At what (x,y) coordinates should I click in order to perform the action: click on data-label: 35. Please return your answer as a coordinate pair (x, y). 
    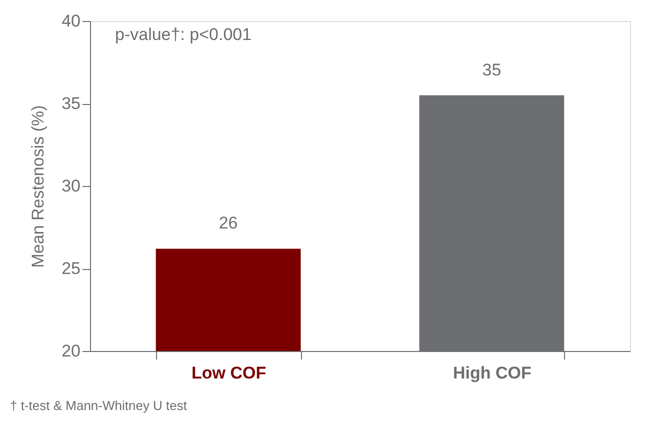
    Looking at the image, I should click on (492, 70).